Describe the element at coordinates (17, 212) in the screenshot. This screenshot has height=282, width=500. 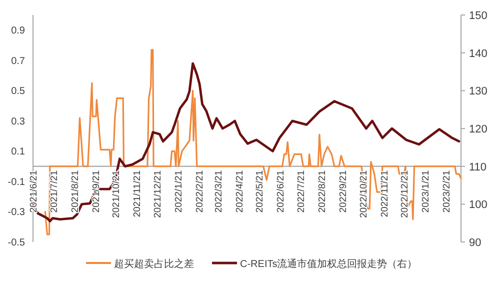
I see `y-tick-label: -0.3` at that location.